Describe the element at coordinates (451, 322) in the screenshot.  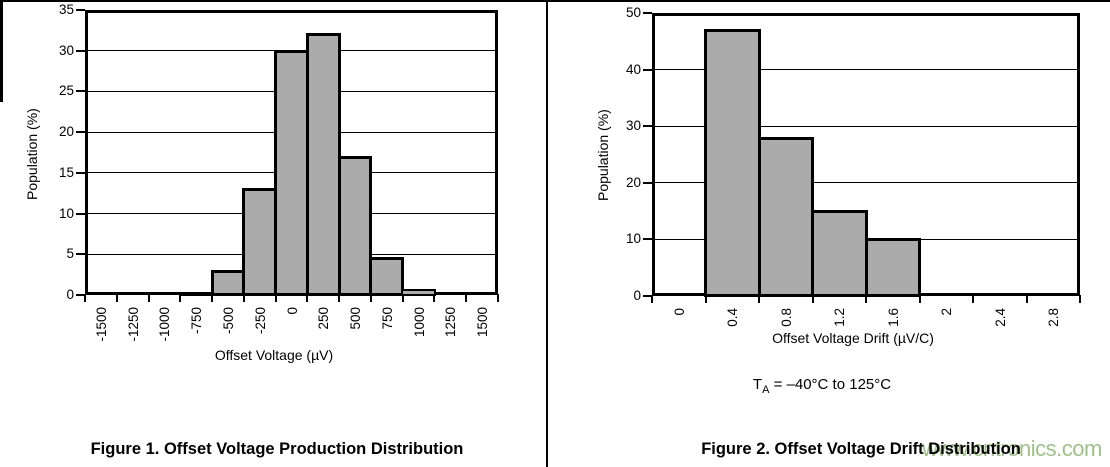
I see `x-tick-label: 1250` at that location.